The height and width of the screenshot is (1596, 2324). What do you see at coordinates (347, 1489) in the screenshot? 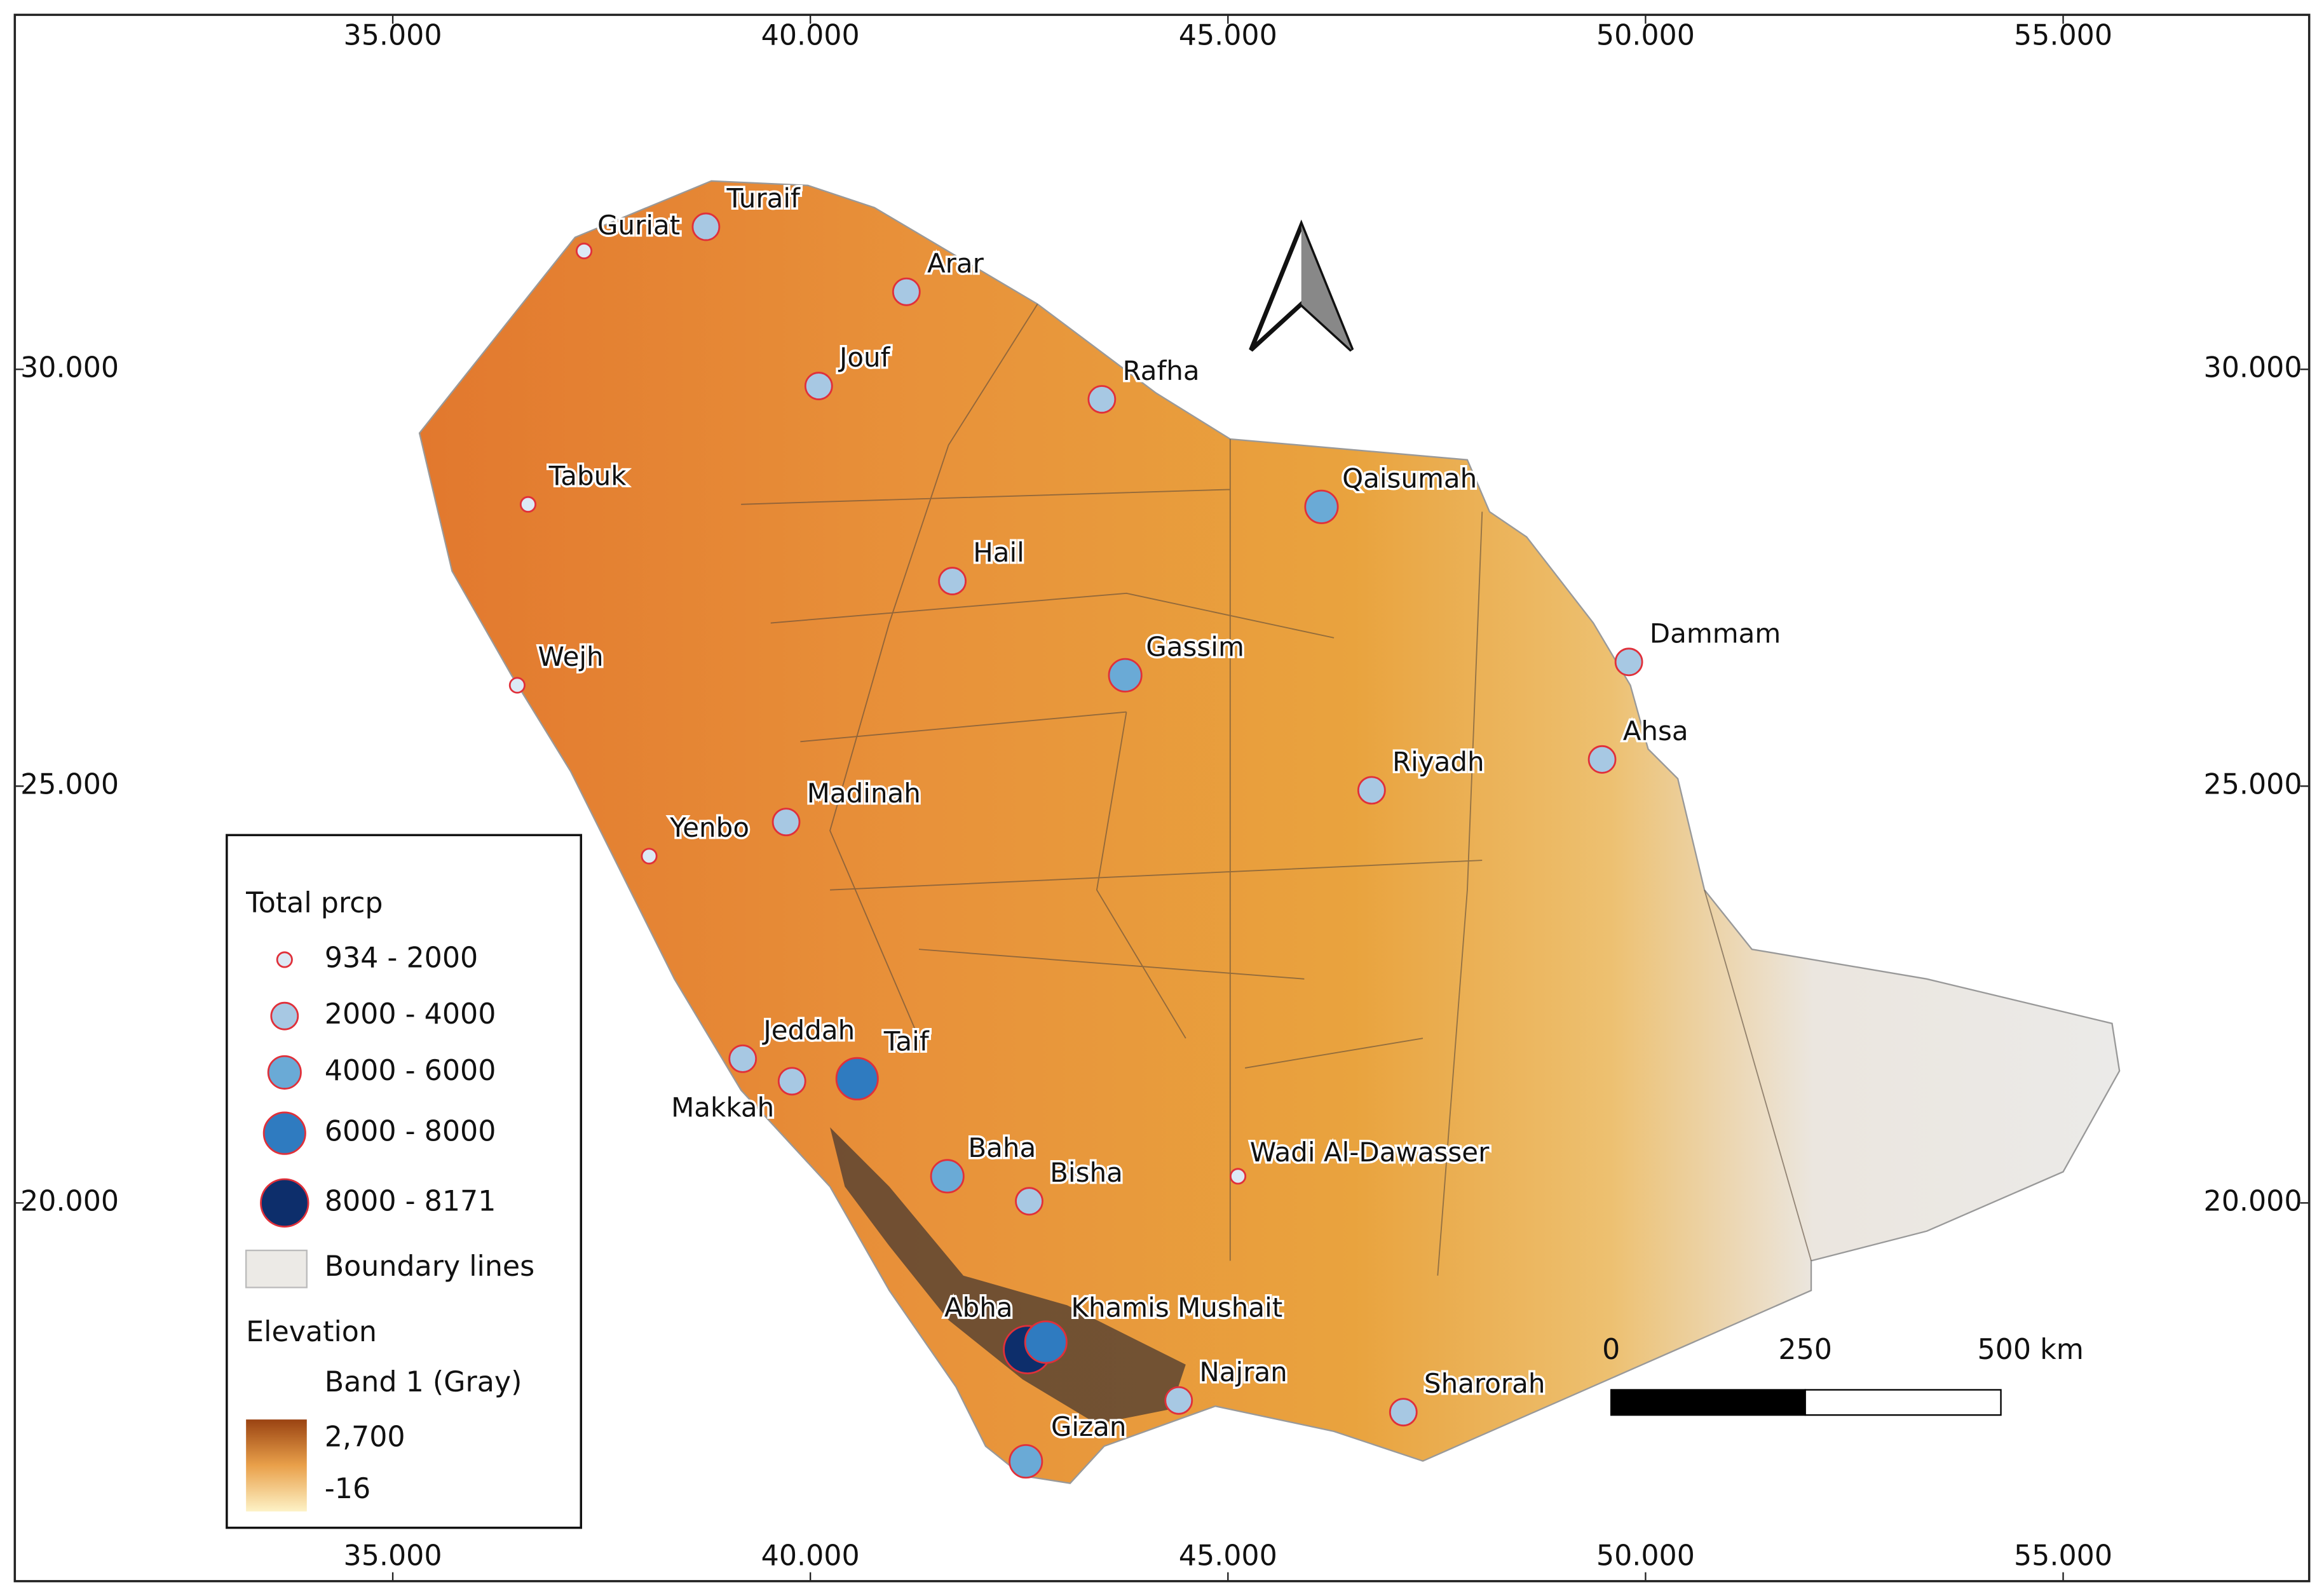
I see `legend-ramp-min: -16` at bounding box center [347, 1489].